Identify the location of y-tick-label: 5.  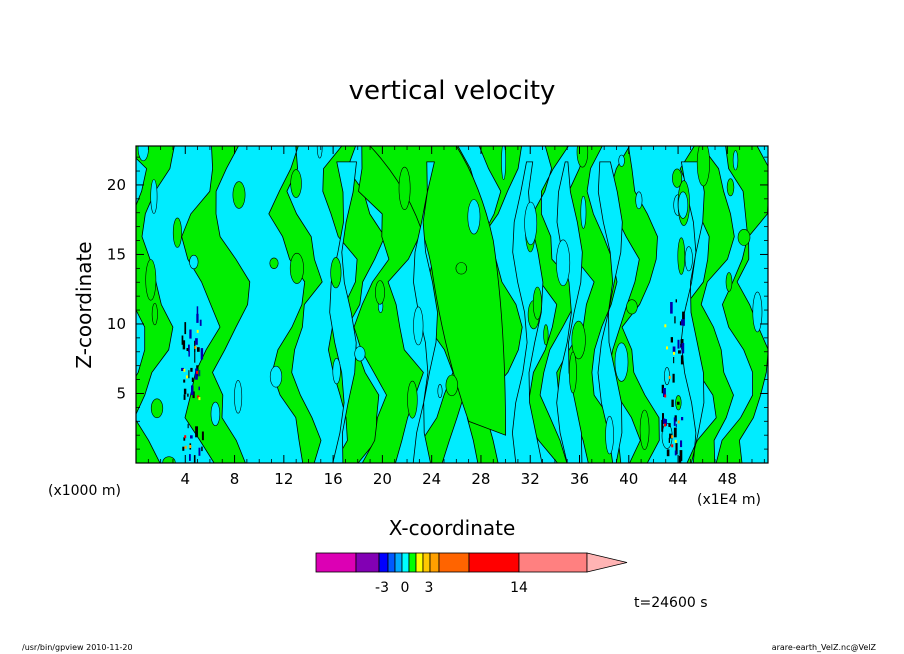
(121, 393).